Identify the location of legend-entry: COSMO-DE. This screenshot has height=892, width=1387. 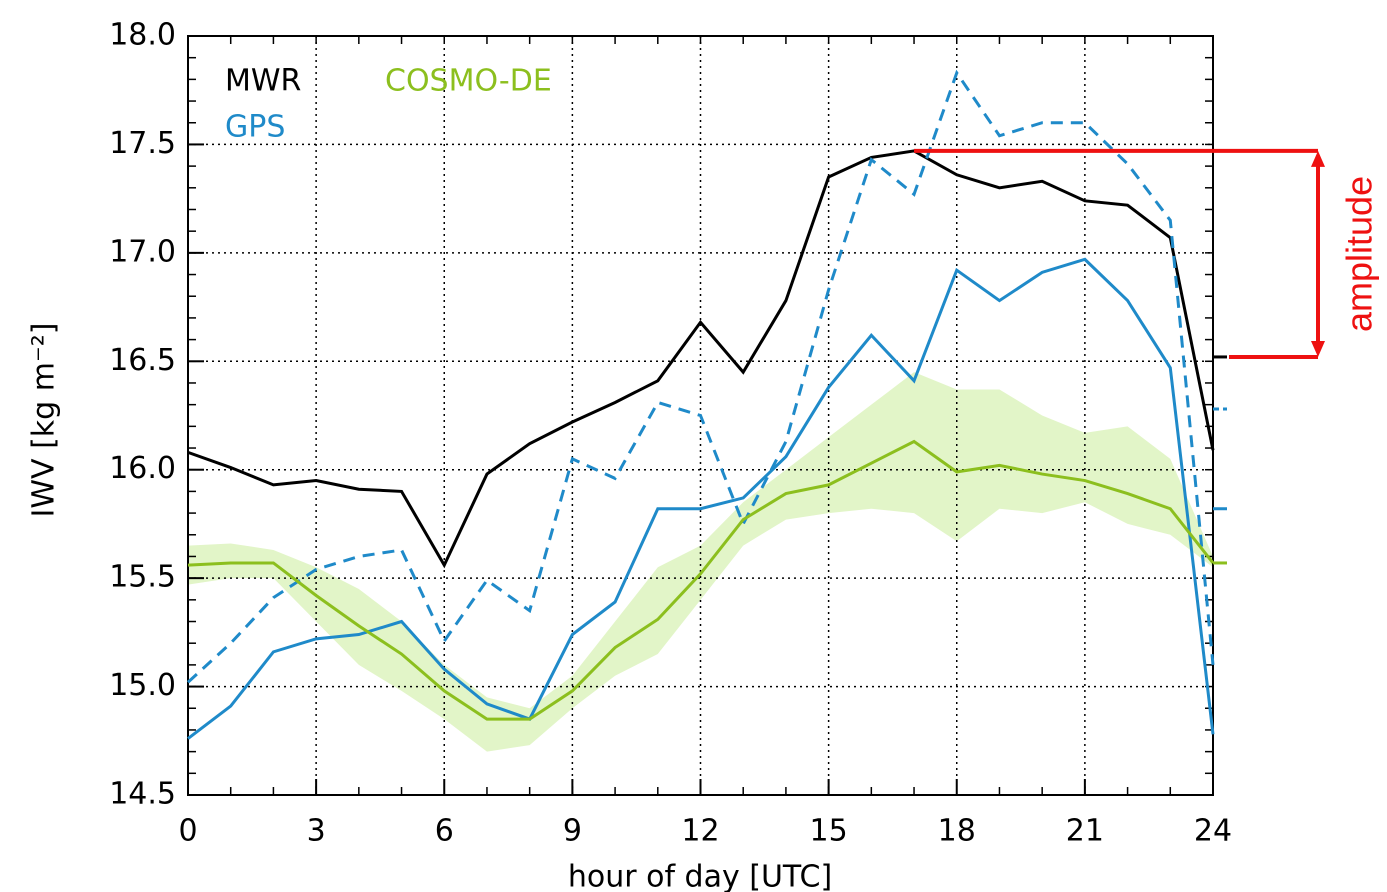
(468, 81).